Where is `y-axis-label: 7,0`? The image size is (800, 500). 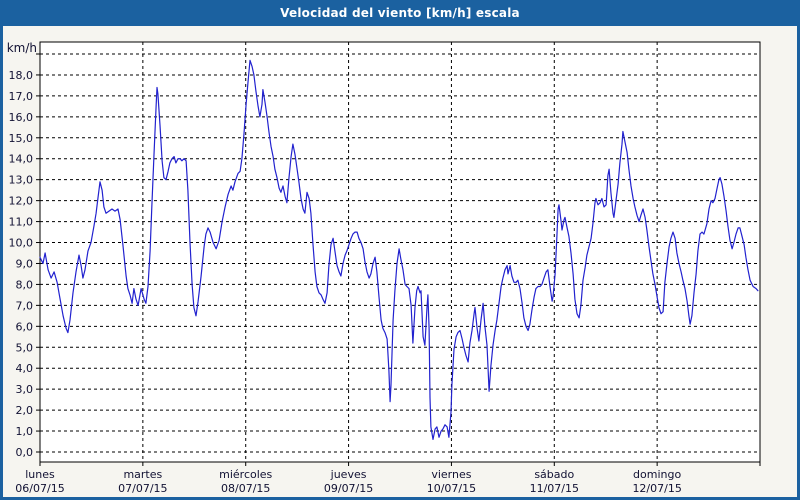 y-axis-label: 7,0 is located at coordinates (25, 305).